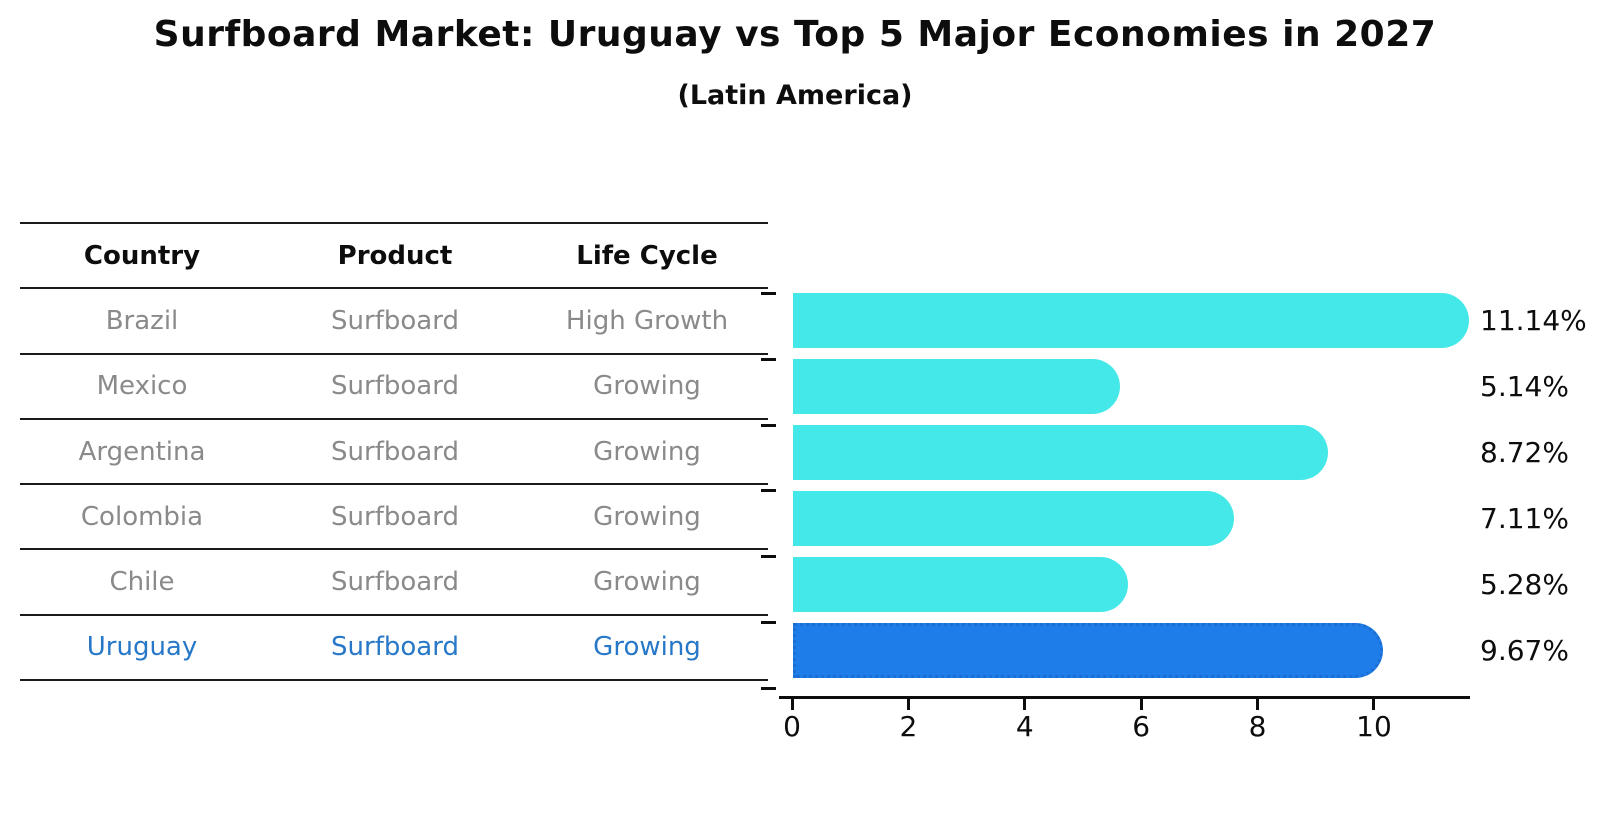 This screenshot has height=823, width=1604. I want to click on header-country: Country, so click(142, 255).